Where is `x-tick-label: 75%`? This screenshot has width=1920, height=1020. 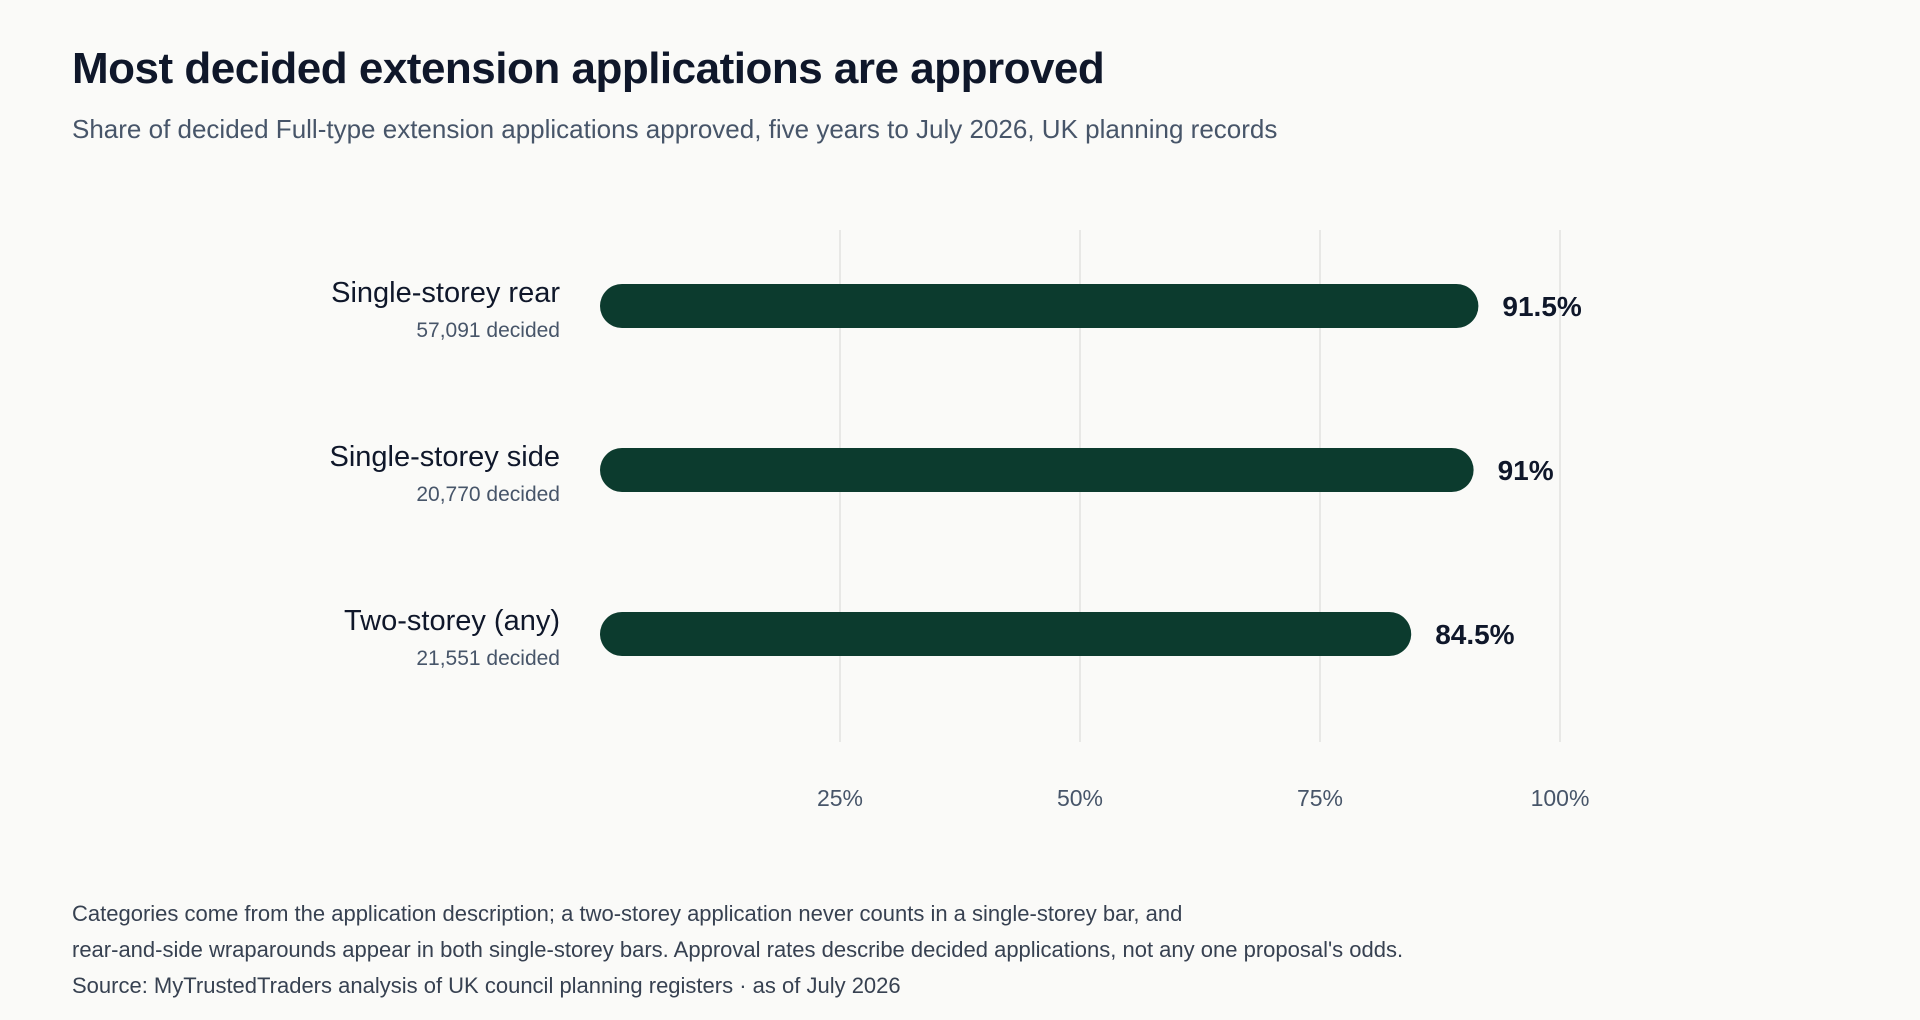 x-tick-label: 75% is located at coordinates (1320, 798).